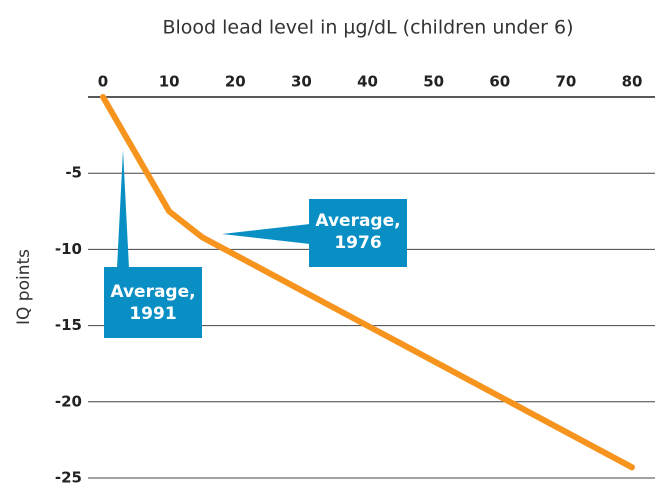 The height and width of the screenshot is (490, 667). Describe the element at coordinates (24, 287) in the screenshot. I see `y-axis-label: IQ points` at that location.